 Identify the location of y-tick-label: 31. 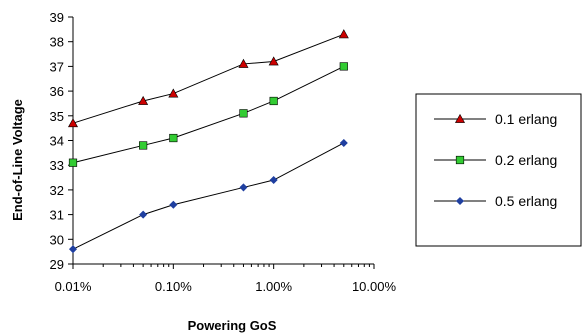
(57, 215).